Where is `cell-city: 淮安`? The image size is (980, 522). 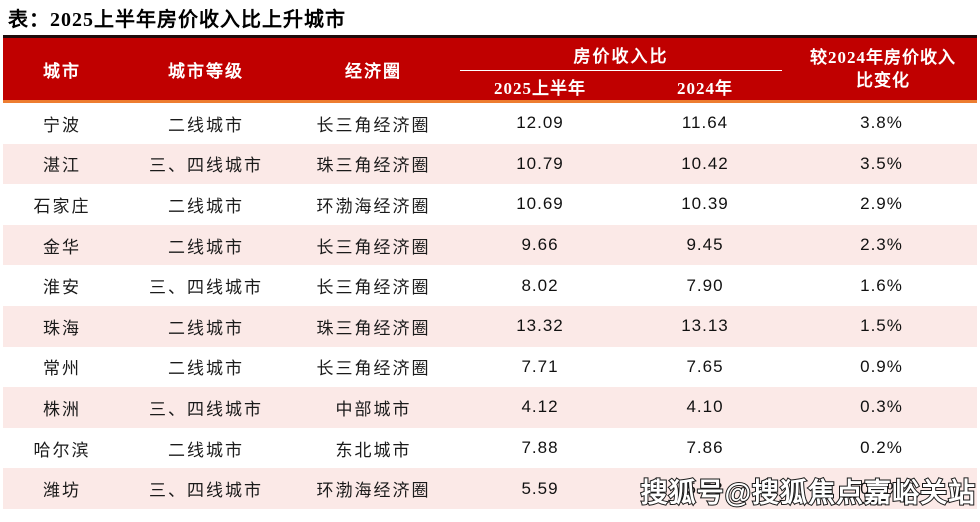
cell-city: 淮安 is located at coordinates (62, 288).